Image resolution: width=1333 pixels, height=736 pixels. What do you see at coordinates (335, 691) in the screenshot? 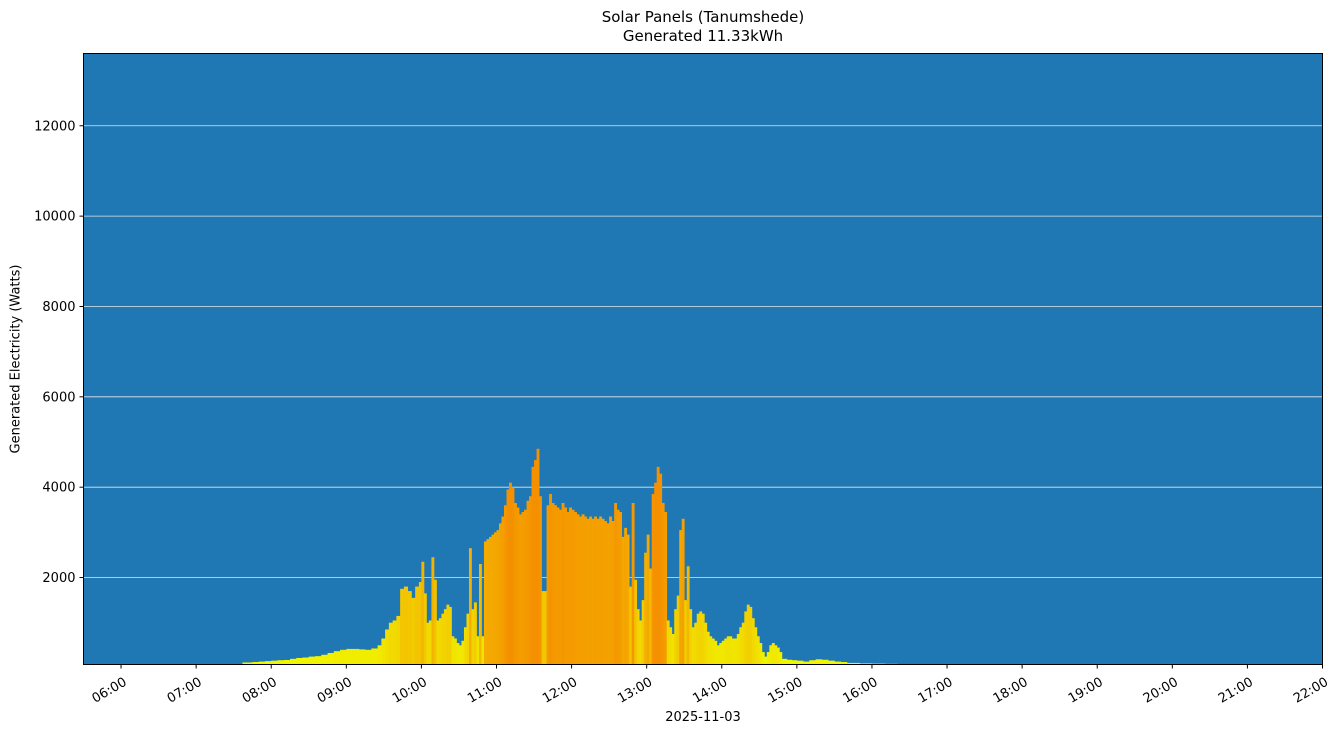
I see `x-tick-label: 09:00` at bounding box center [335, 691].